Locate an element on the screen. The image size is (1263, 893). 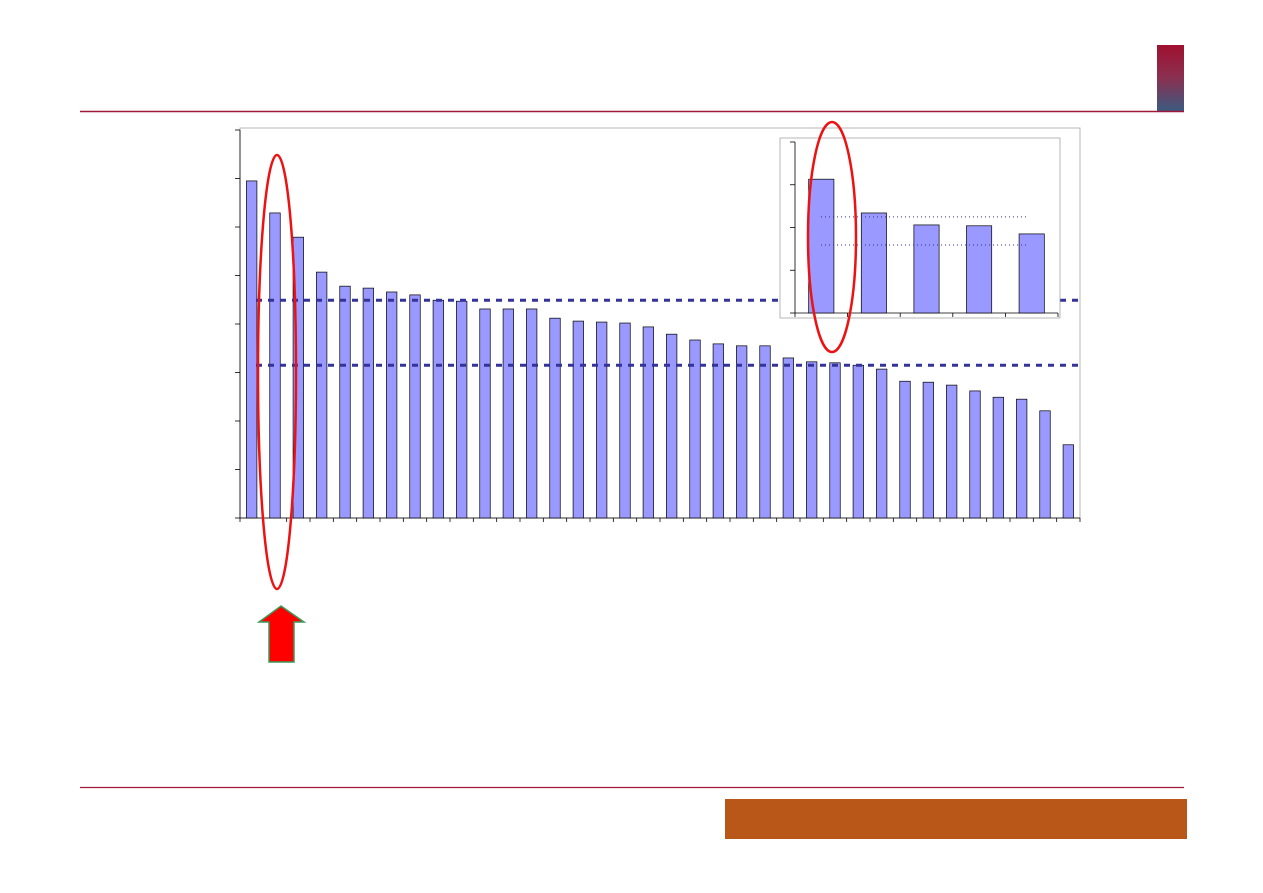
arrow is located at coordinates (281, 634).